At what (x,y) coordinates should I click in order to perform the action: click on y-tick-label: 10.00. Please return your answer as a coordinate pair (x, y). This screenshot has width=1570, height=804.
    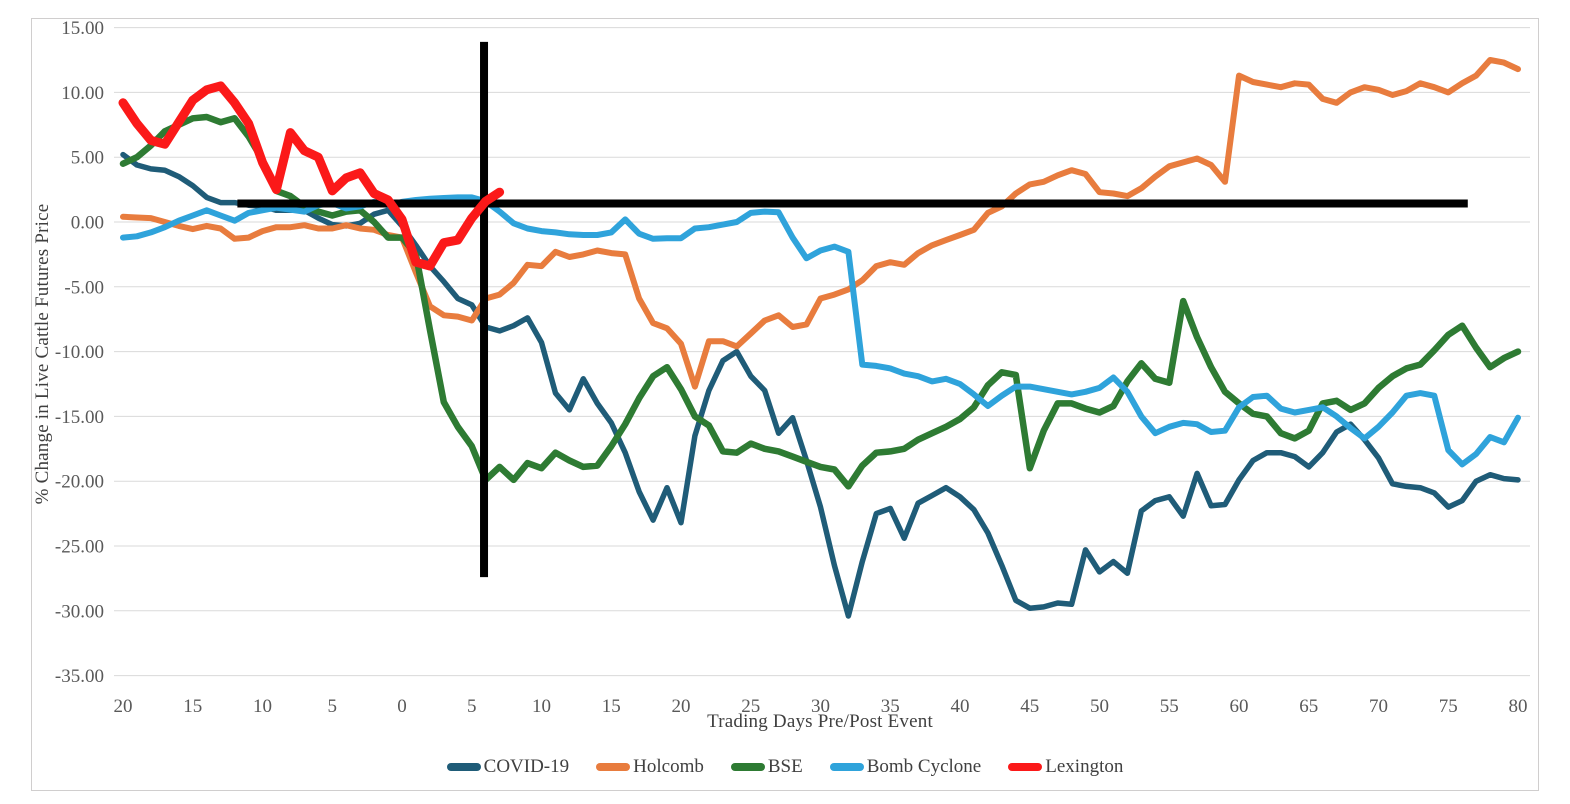
    Looking at the image, I should click on (82, 93).